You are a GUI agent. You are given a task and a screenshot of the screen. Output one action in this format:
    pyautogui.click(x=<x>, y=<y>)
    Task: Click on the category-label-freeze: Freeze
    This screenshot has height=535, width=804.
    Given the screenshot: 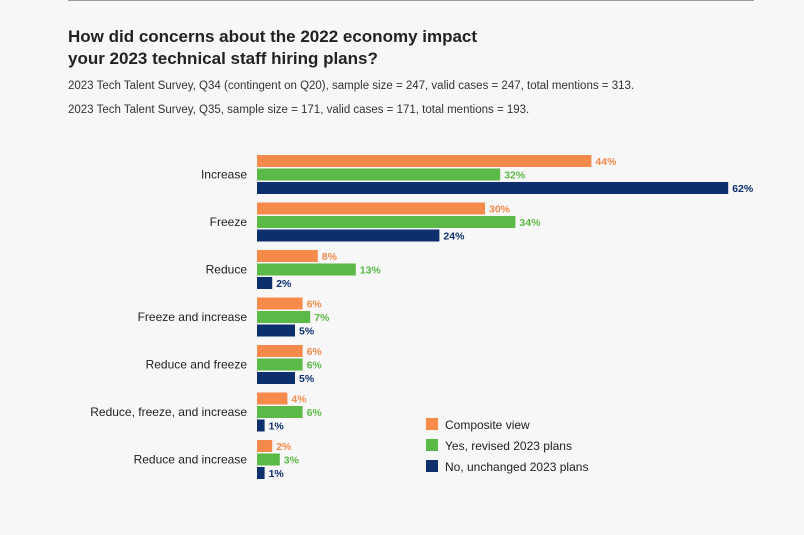 What is the action you would take?
    pyautogui.click(x=229, y=222)
    